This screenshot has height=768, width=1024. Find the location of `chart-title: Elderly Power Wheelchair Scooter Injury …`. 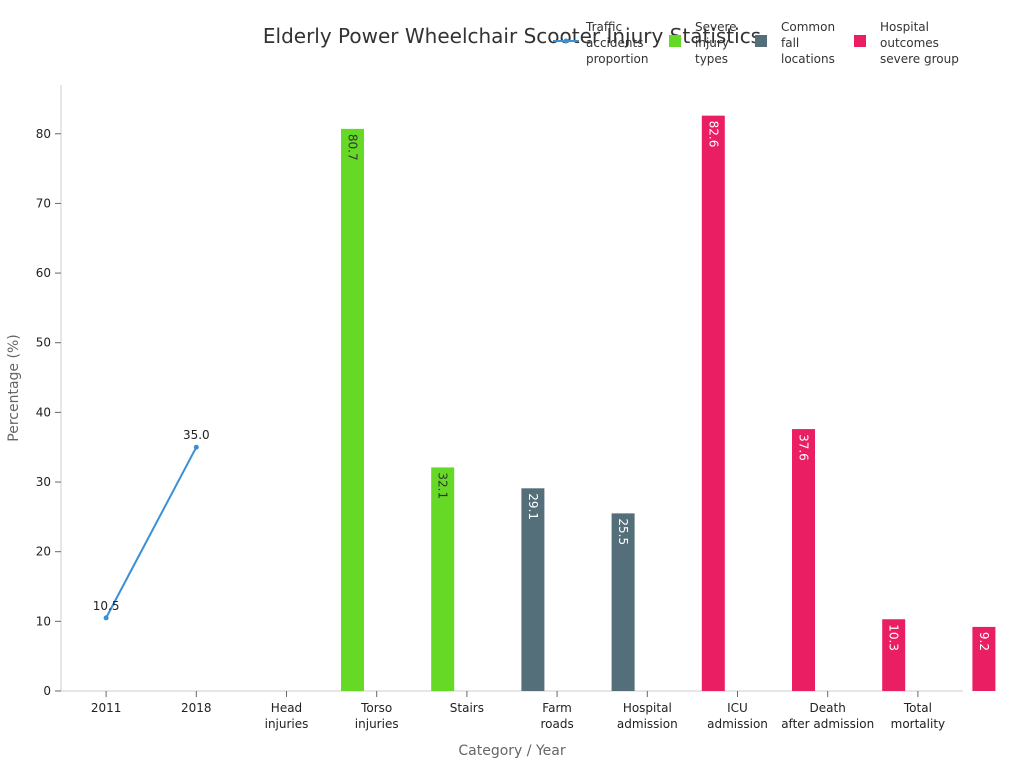

chart-title: Elderly Power Wheelchair Scooter Injury … is located at coordinates (512, 36).